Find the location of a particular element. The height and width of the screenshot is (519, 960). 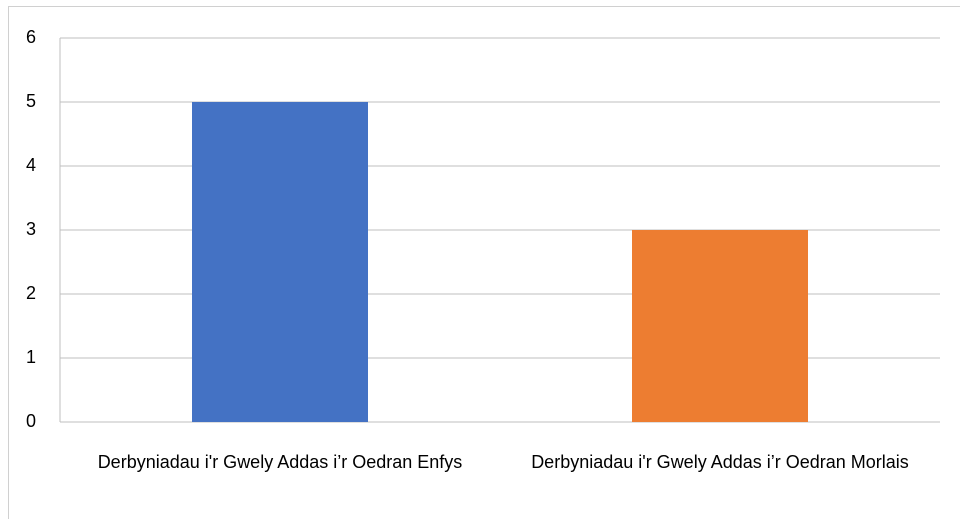

y-tick-label: 1 is located at coordinates (31, 357).